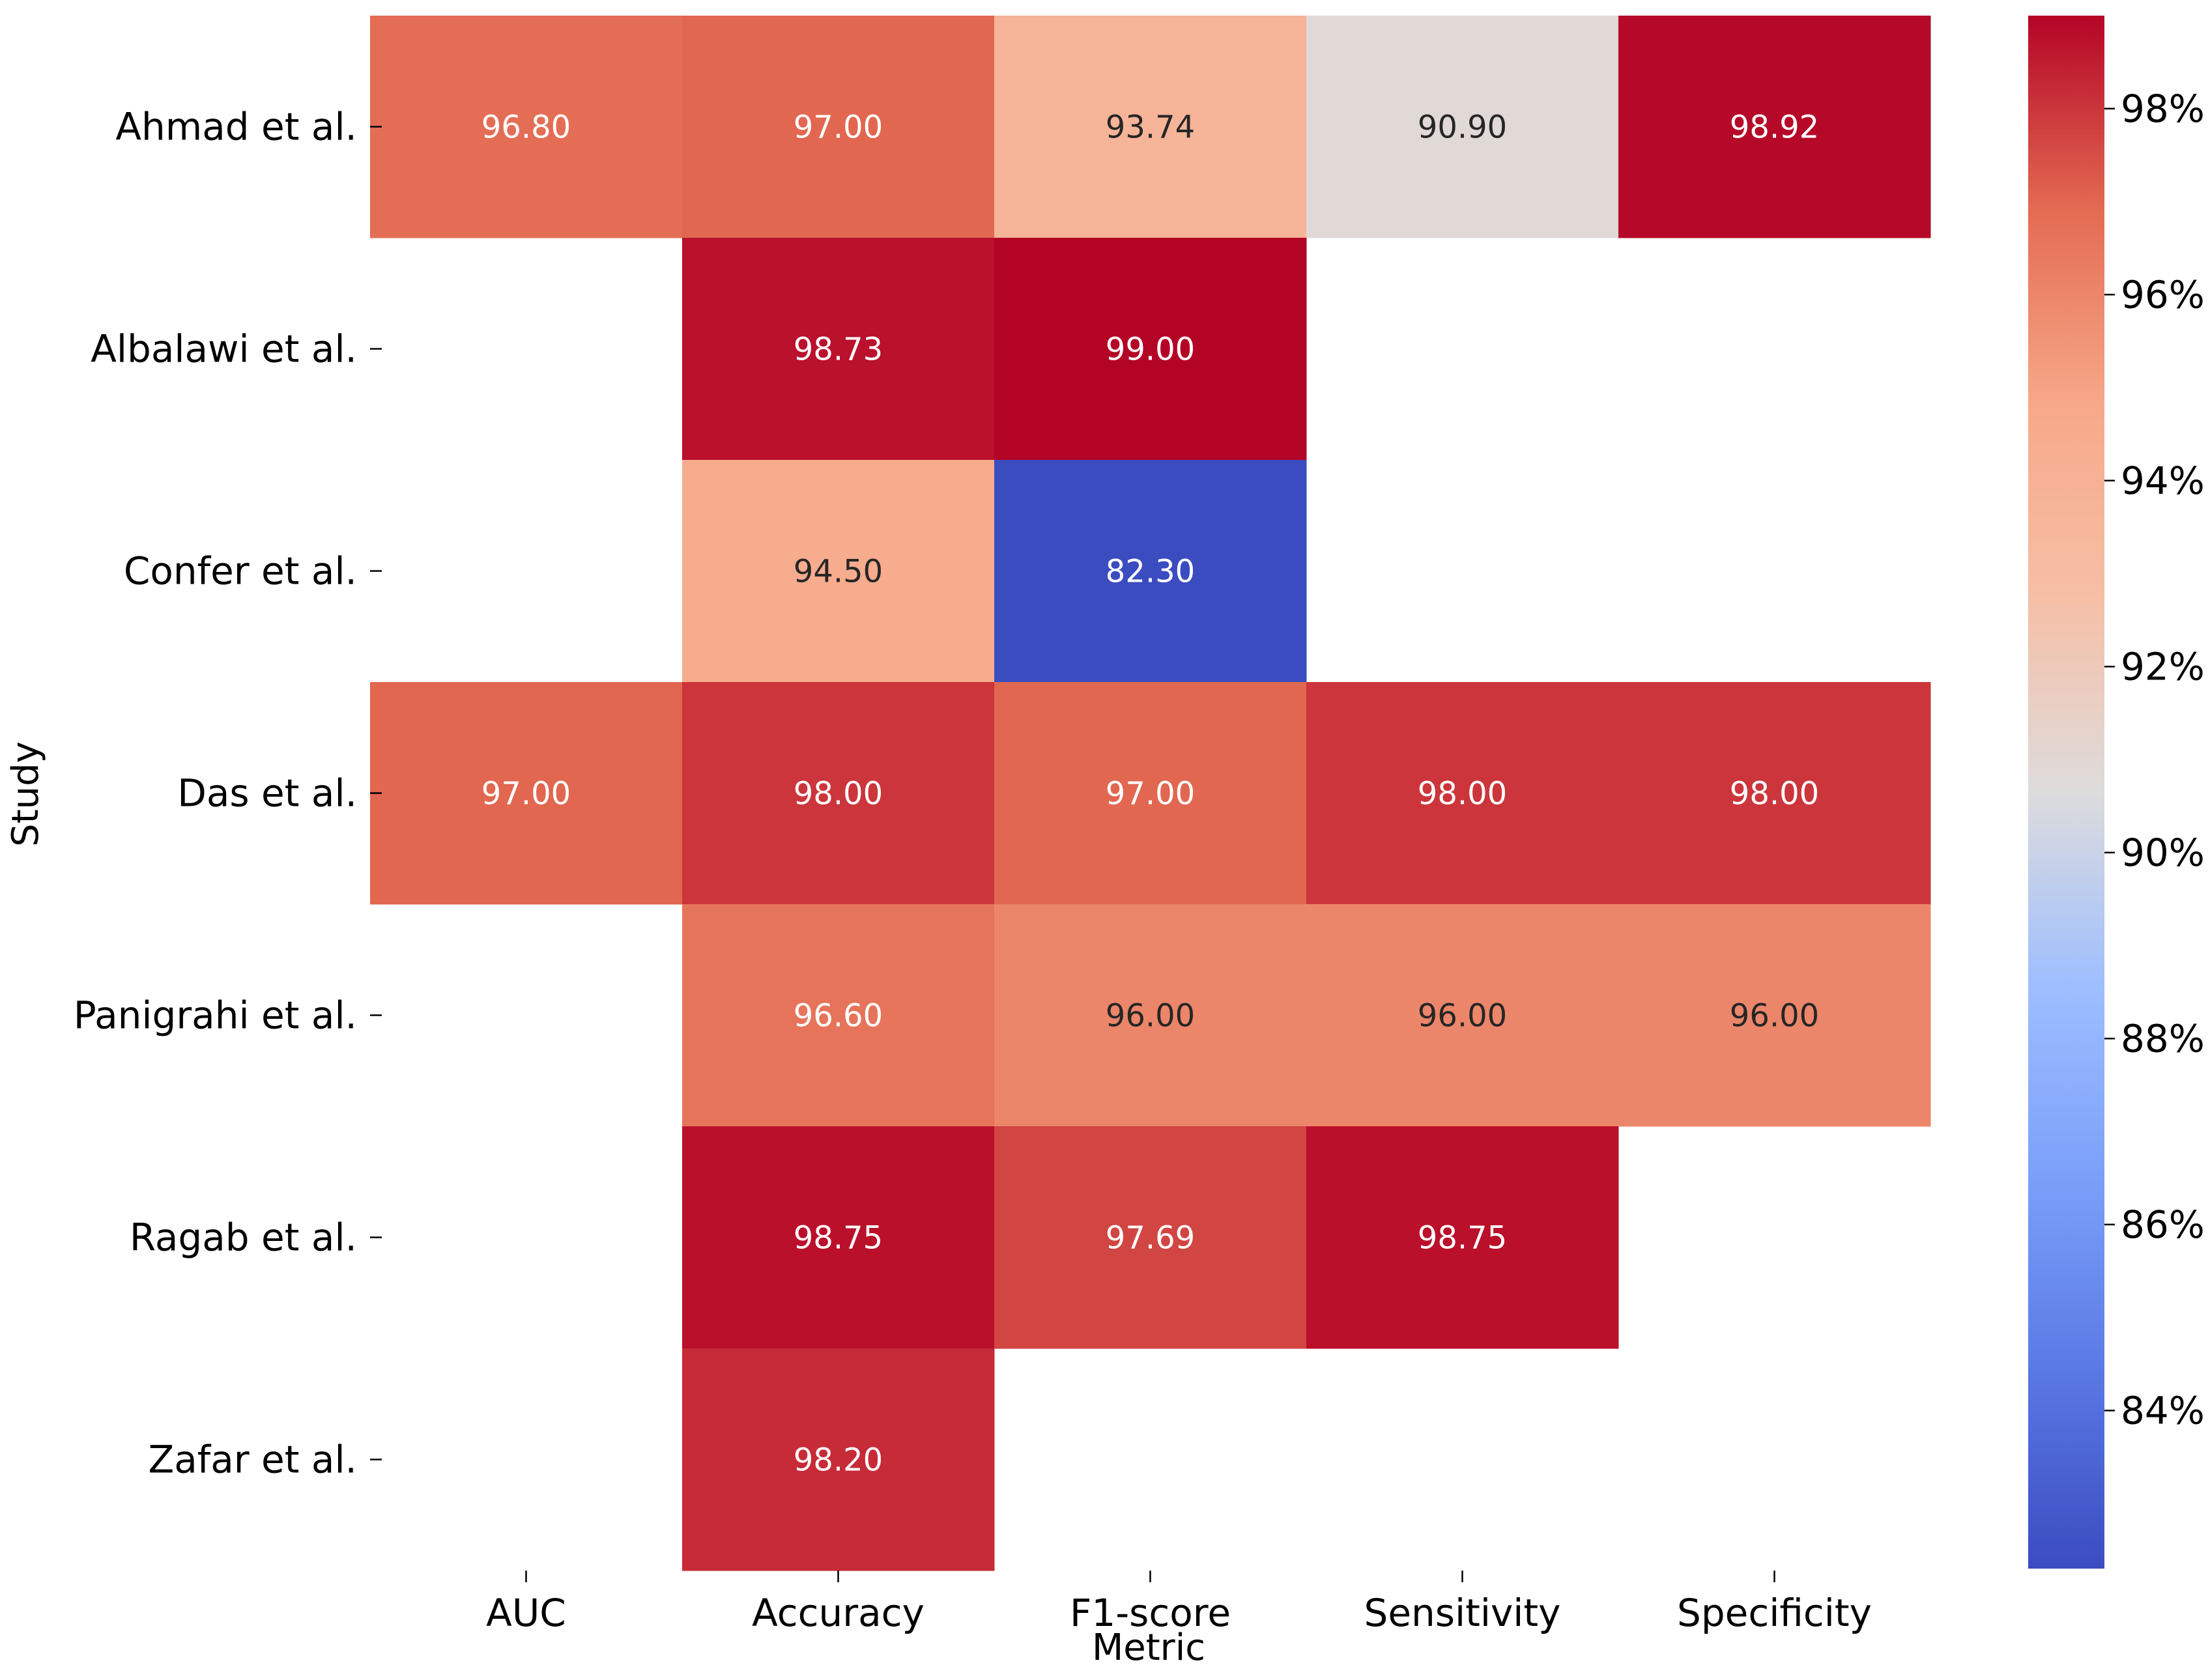 The height and width of the screenshot is (1680, 2208). What do you see at coordinates (236, 127) in the screenshot?
I see `y-tick-label: Ahmad et al.` at bounding box center [236, 127].